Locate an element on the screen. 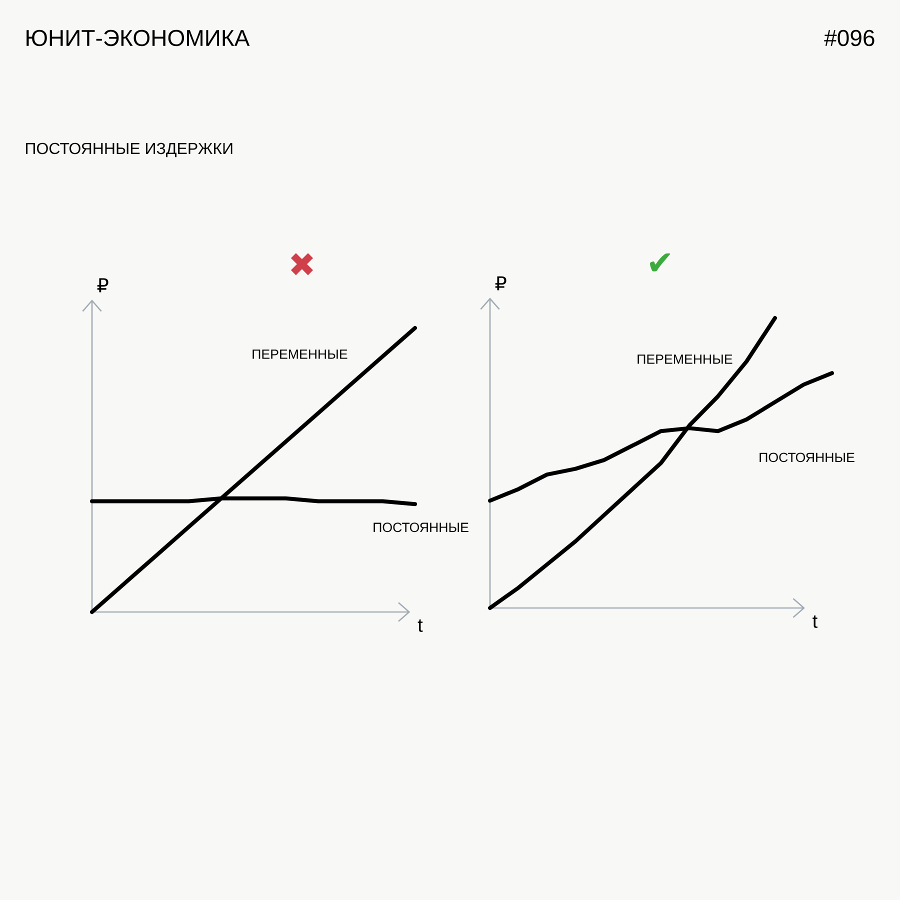 This screenshot has width=900, height=900. chart-title: ✖ is located at coordinates (302, 264).